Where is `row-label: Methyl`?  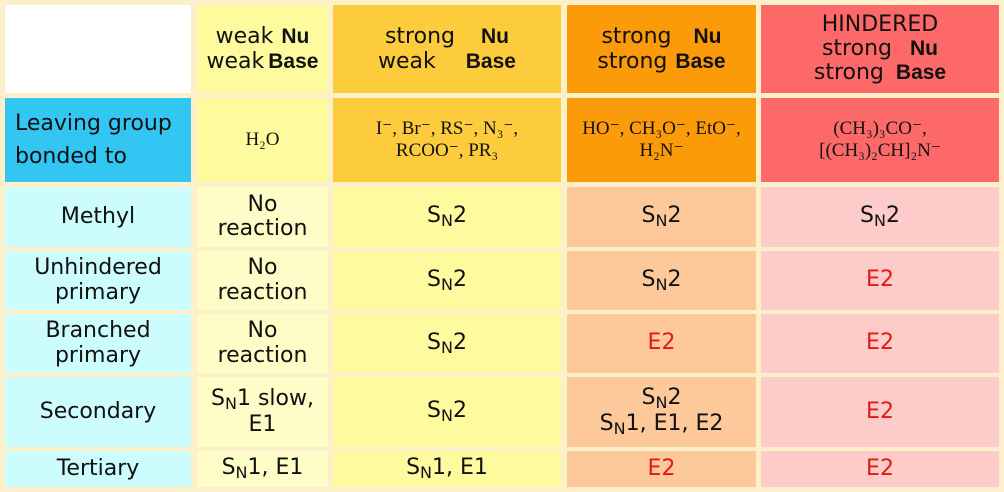 row-label: Methyl is located at coordinates (98, 217).